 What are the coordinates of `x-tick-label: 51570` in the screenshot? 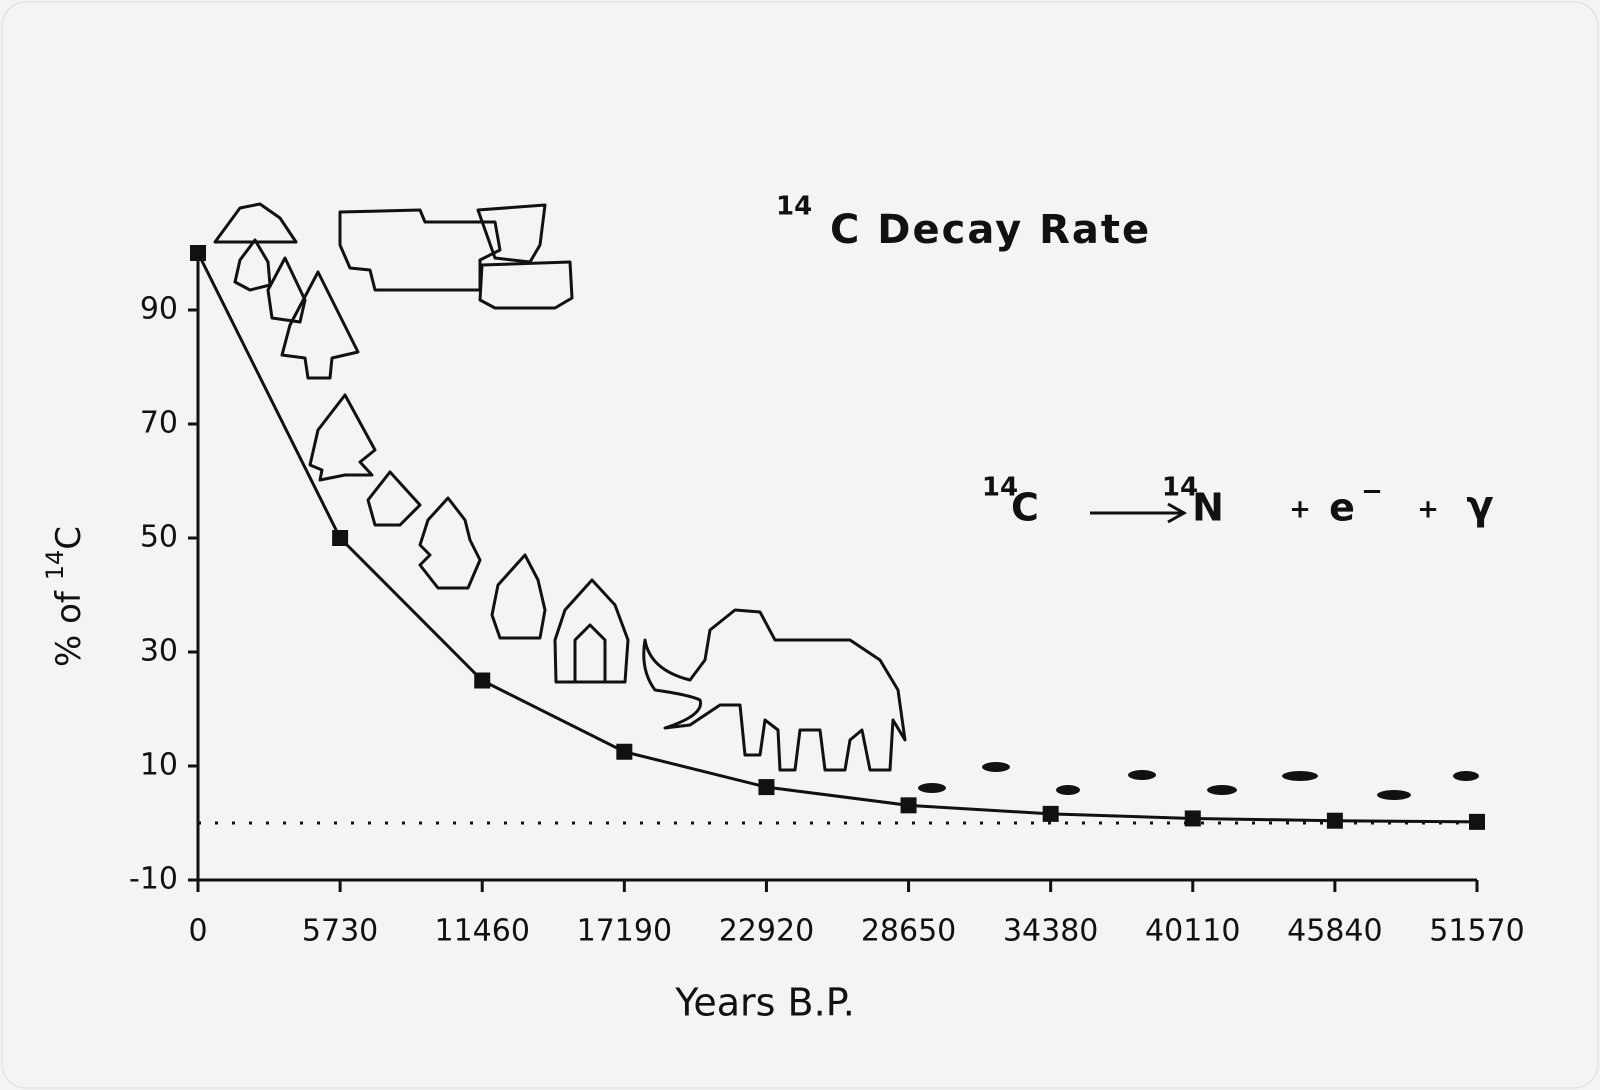 It's located at (1476, 931).